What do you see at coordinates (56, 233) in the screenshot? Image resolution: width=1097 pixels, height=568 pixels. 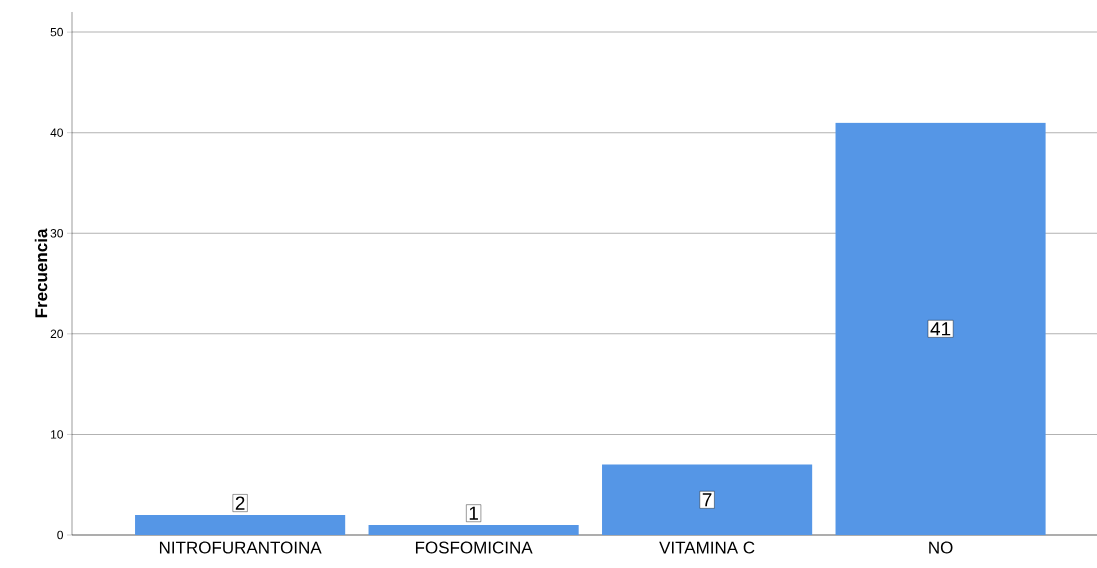 I see `y-tick-label: 30` at bounding box center [56, 233].